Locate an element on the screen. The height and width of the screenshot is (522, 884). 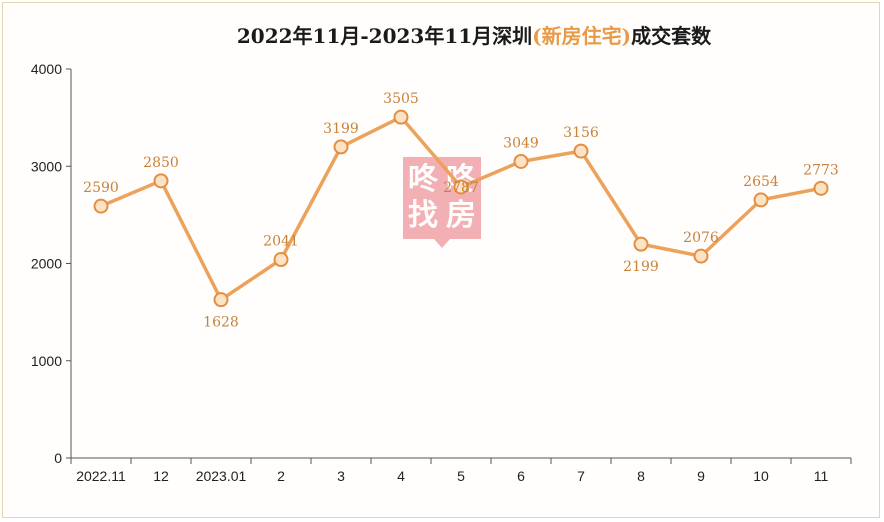
x-tick-label: 4 is located at coordinates (401, 476).